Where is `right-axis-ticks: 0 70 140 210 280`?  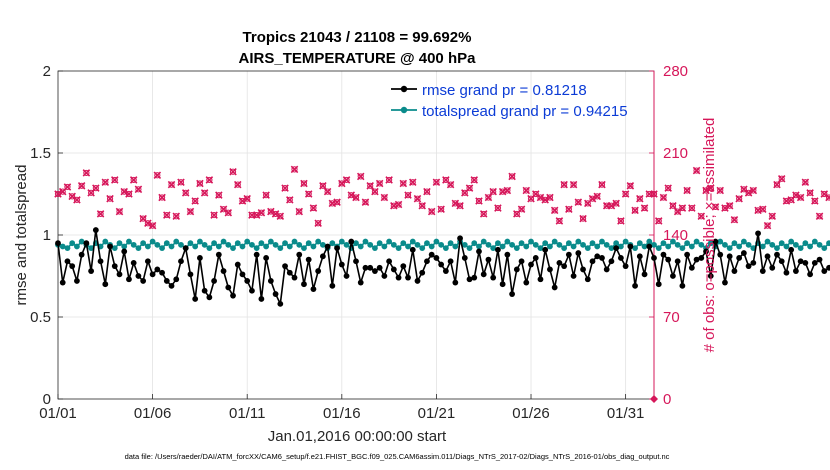 right-axis-ticks: 0 70 140 210 280 is located at coordinates (668, 235).